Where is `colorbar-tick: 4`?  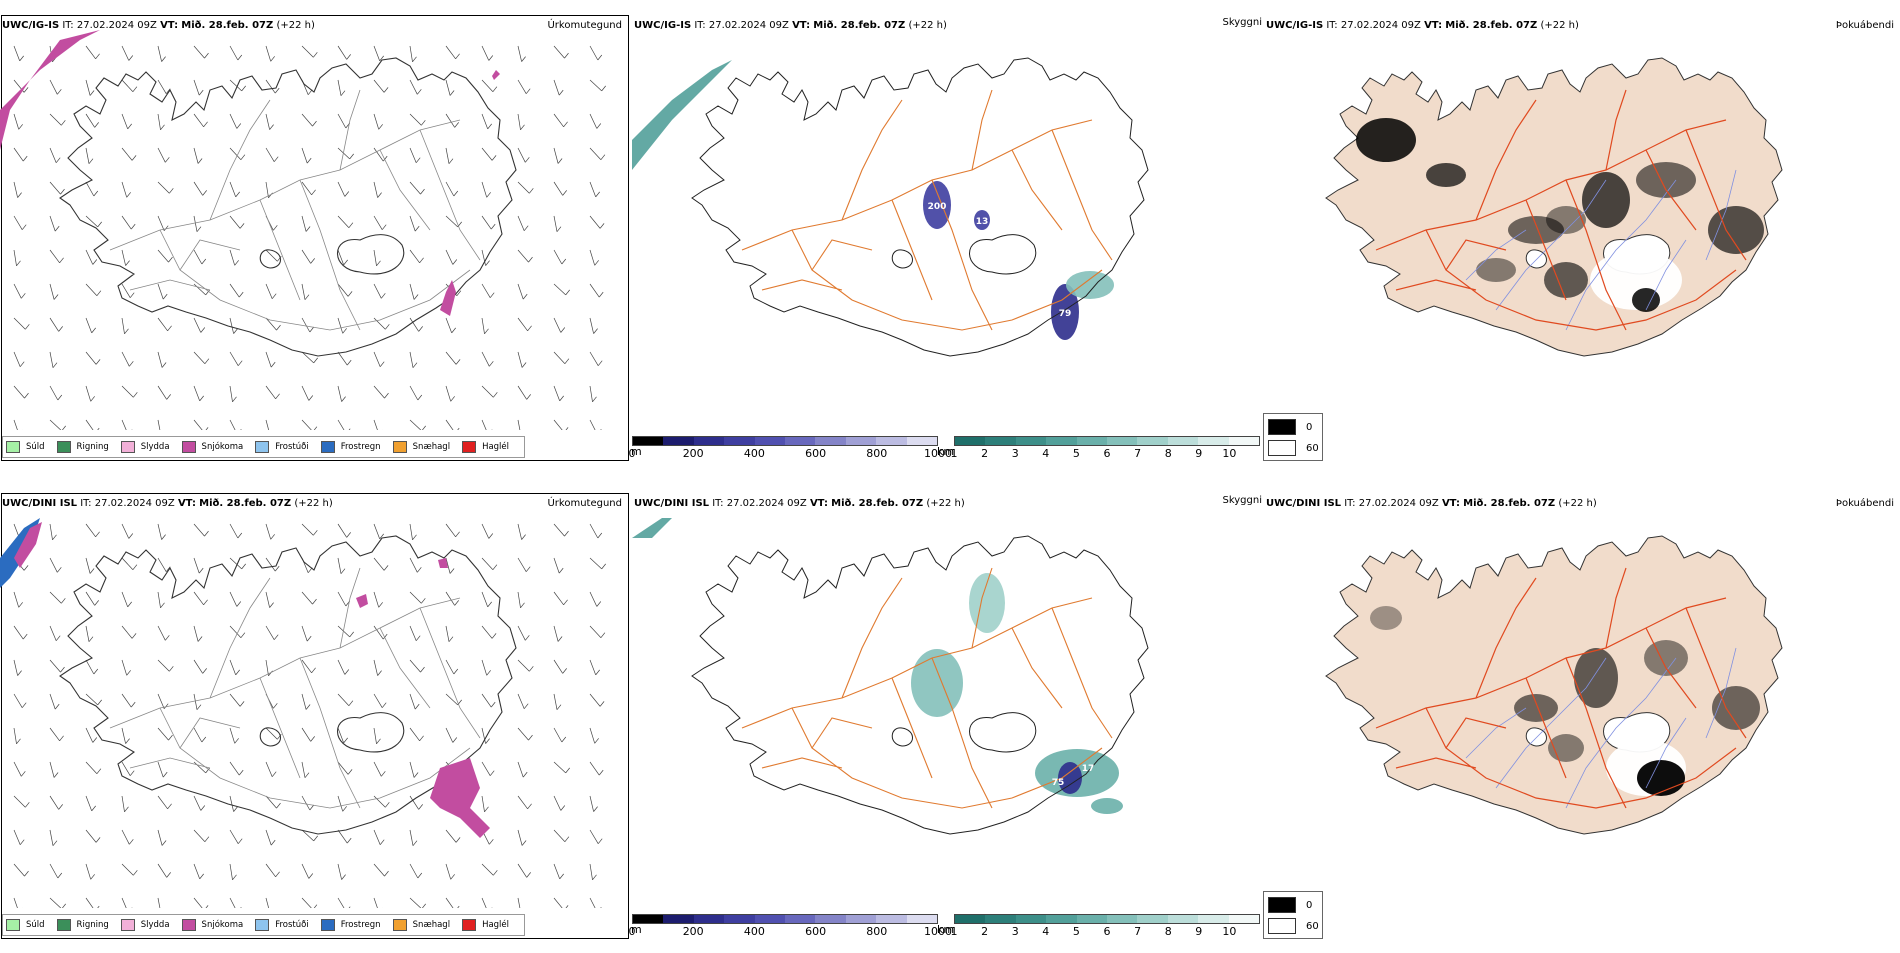
colorbar-tick: 4 is located at coordinates (1045, 931).